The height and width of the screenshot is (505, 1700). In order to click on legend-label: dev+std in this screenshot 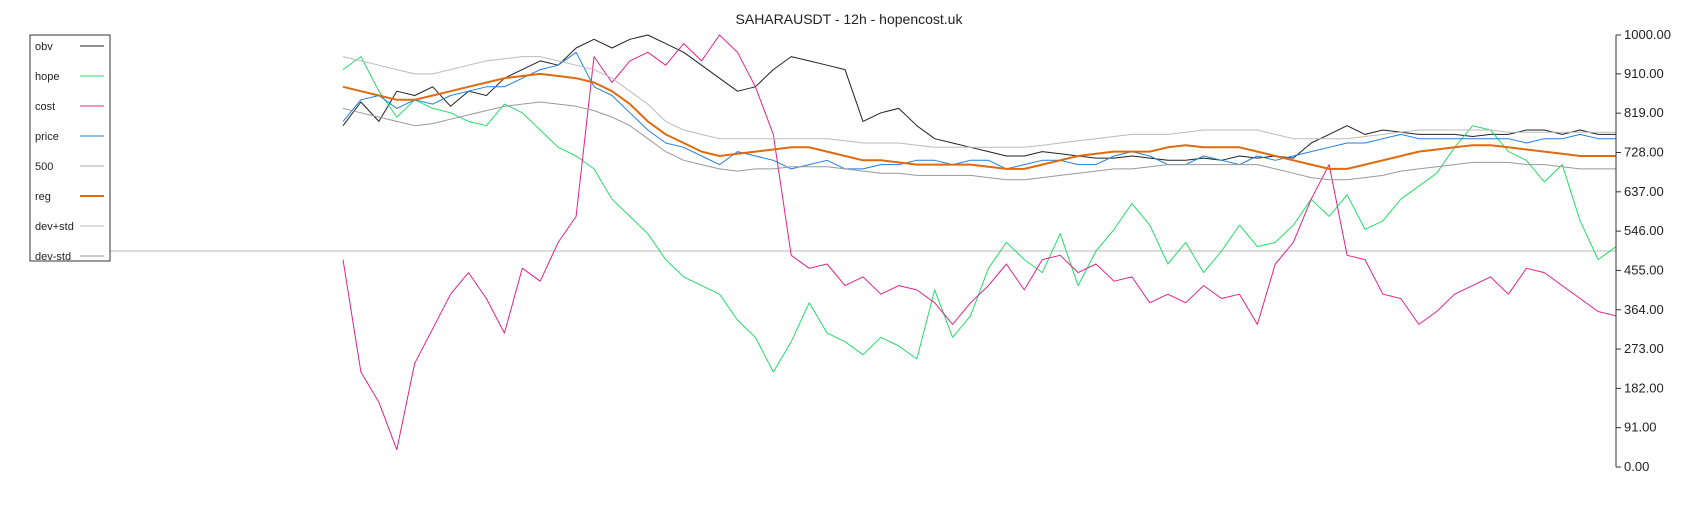, I will do `click(54, 227)`.